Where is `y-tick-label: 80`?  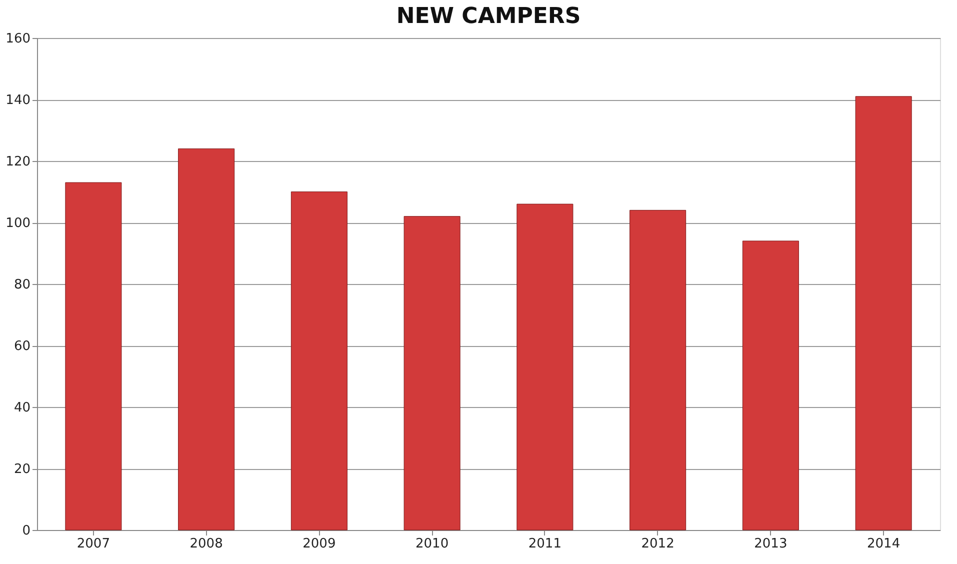
y-tick-label: 80 is located at coordinates (22, 285).